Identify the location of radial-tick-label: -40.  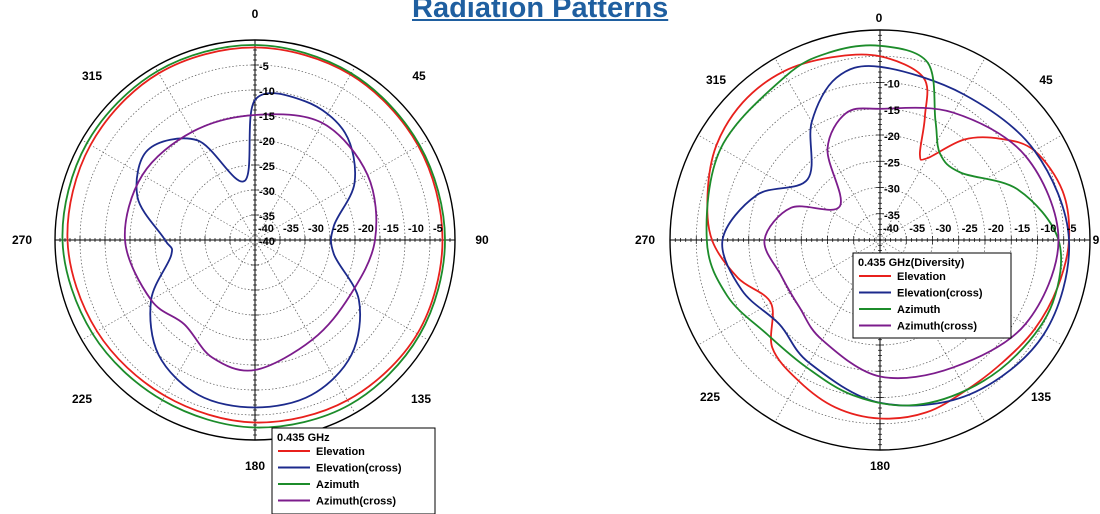
(267, 242).